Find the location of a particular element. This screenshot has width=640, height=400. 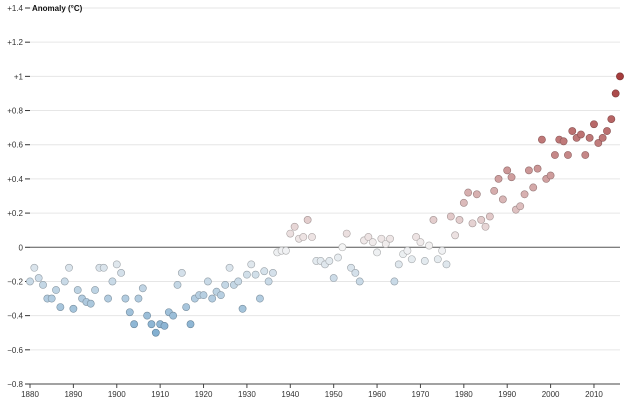

x-tick-label: 1900 is located at coordinates (117, 394).